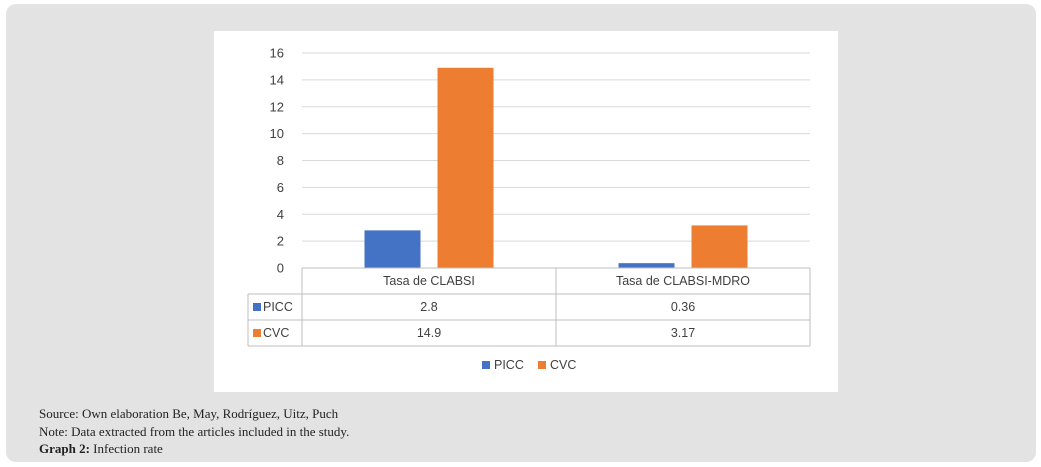 This screenshot has height=467, width=1041. What do you see at coordinates (429, 281) in the screenshot?
I see `category-label: Tasa de CLABSI` at bounding box center [429, 281].